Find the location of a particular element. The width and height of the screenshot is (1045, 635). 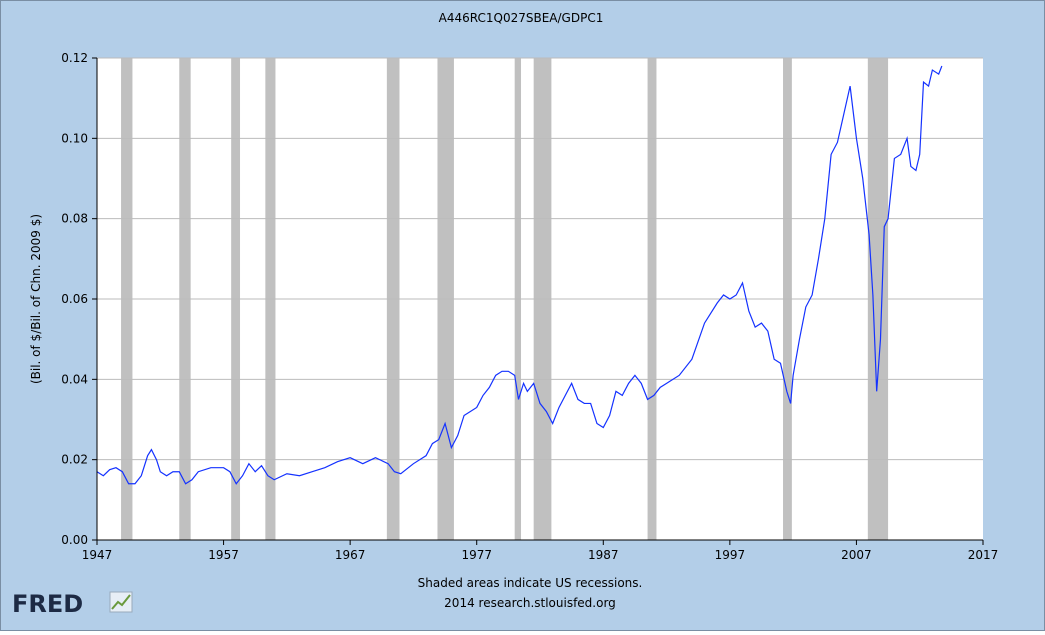

chart-title: A446RC1Q027SBEA/GDPC1 is located at coordinates (521, 18).